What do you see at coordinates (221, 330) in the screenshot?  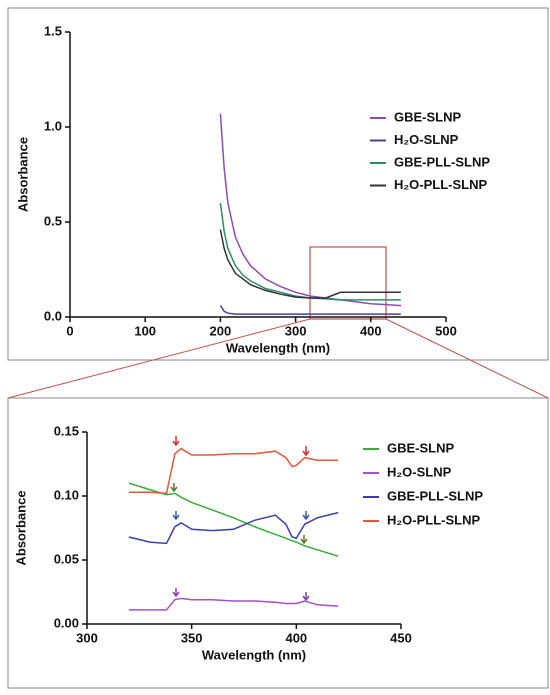 I see `x-tick-label: 200` at bounding box center [221, 330].